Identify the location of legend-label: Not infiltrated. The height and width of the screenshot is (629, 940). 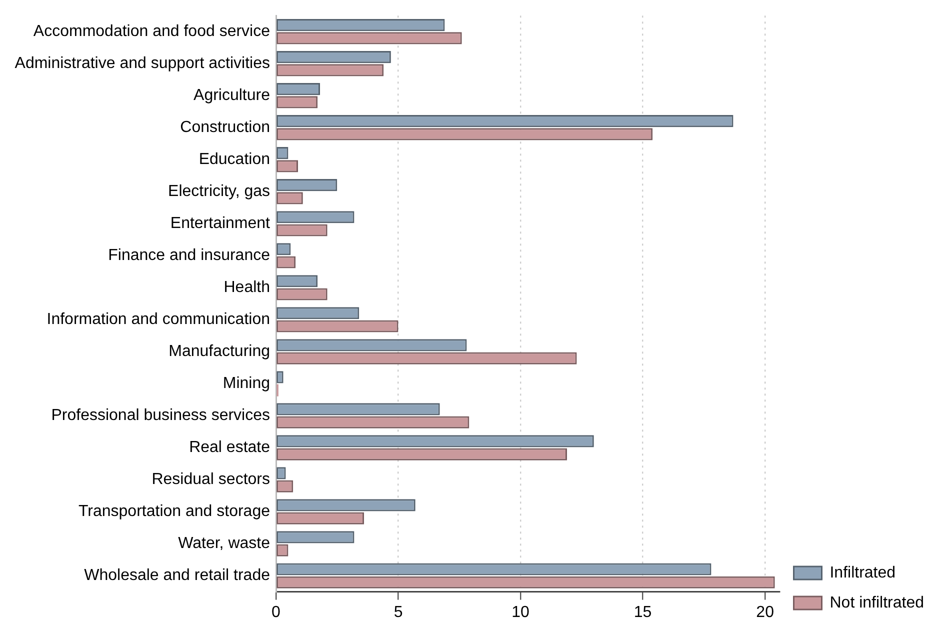
(877, 603).